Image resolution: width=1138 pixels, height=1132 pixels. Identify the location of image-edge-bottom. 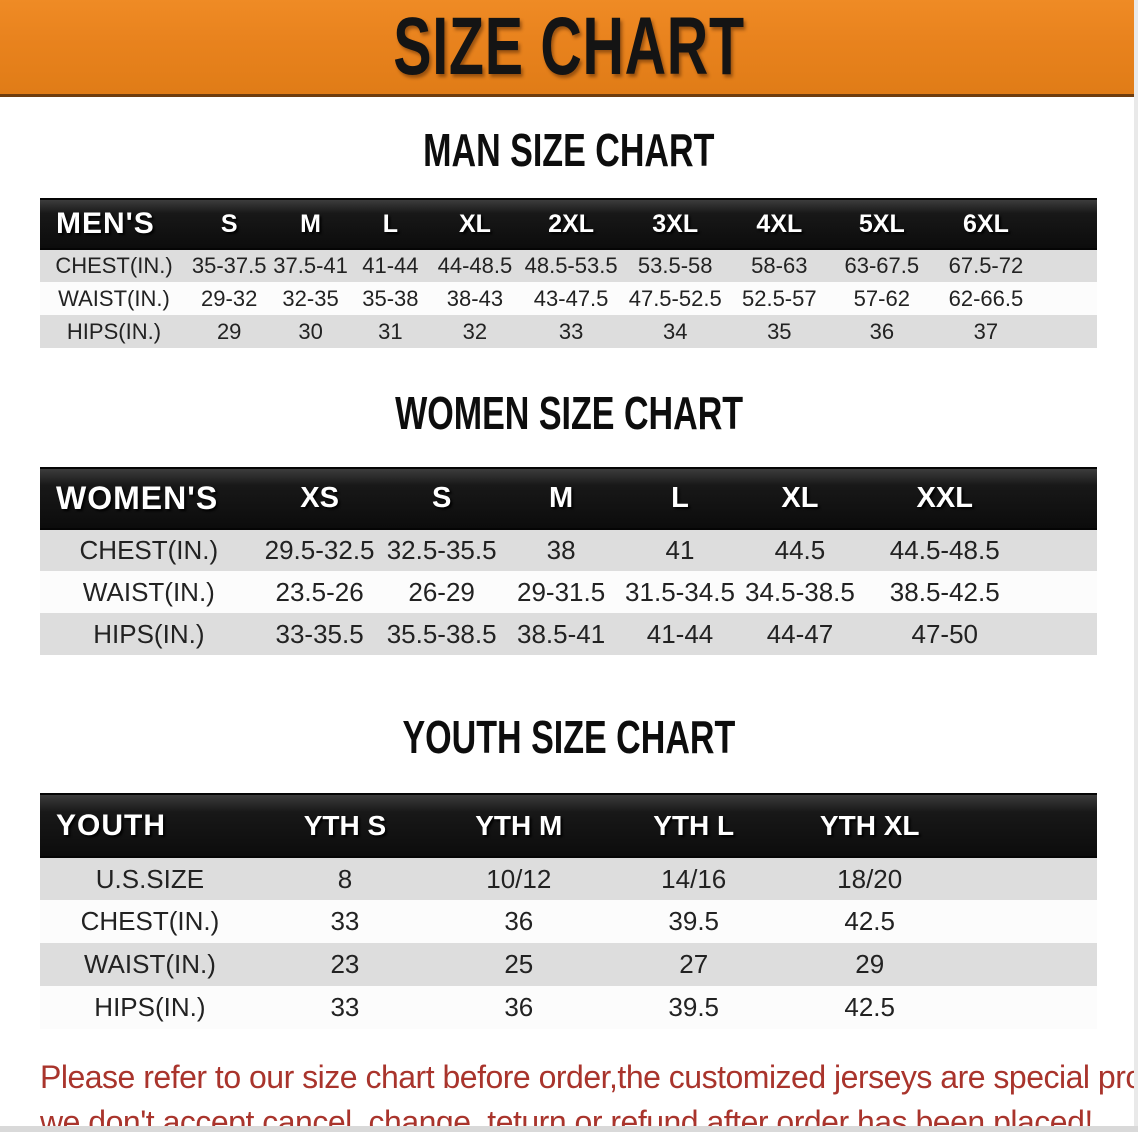
(569, 1129).